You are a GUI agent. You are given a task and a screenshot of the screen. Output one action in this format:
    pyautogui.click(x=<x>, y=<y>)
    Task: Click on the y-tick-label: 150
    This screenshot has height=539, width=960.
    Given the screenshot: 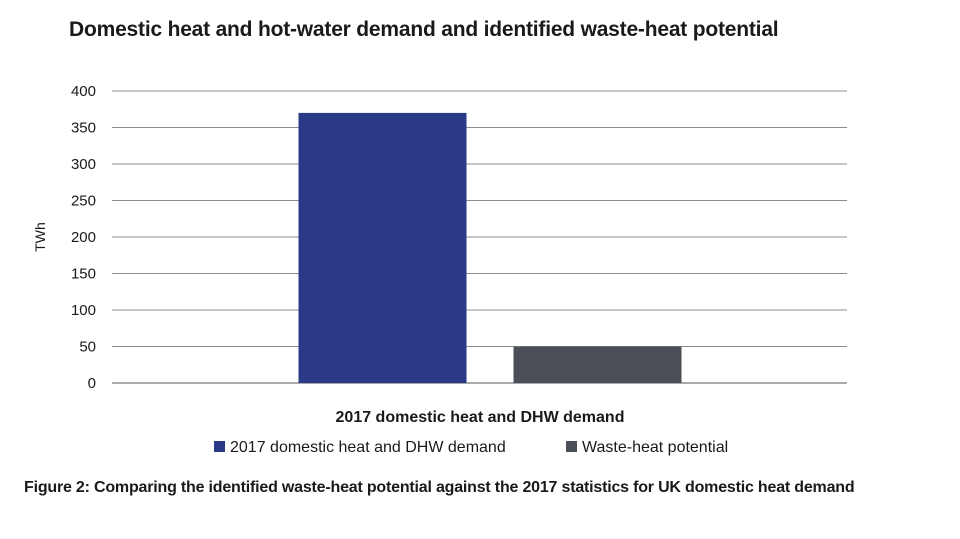 What is the action you would take?
    pyautogui.click(x=83, y=274)
    